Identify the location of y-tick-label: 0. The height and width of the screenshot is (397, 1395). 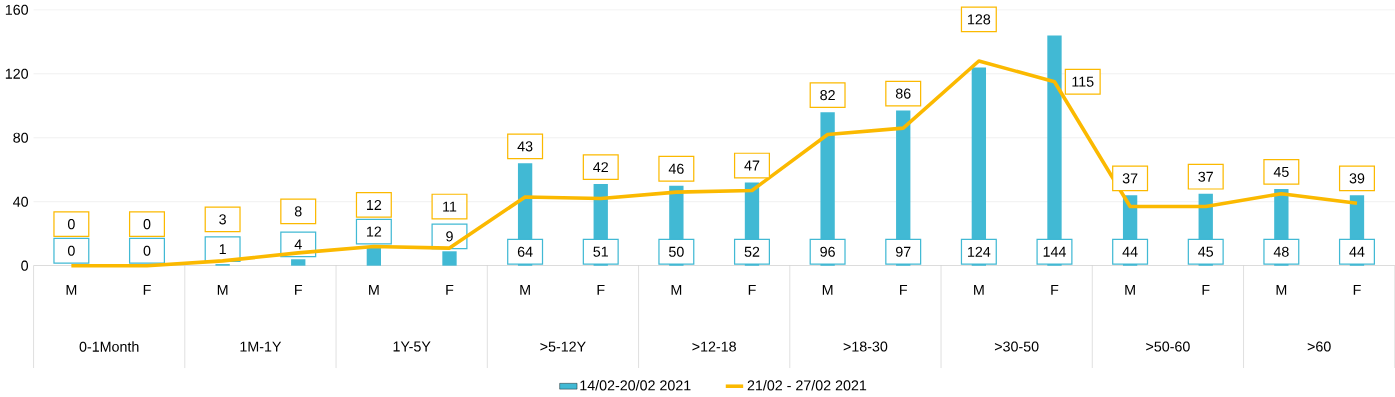
(25, 265).